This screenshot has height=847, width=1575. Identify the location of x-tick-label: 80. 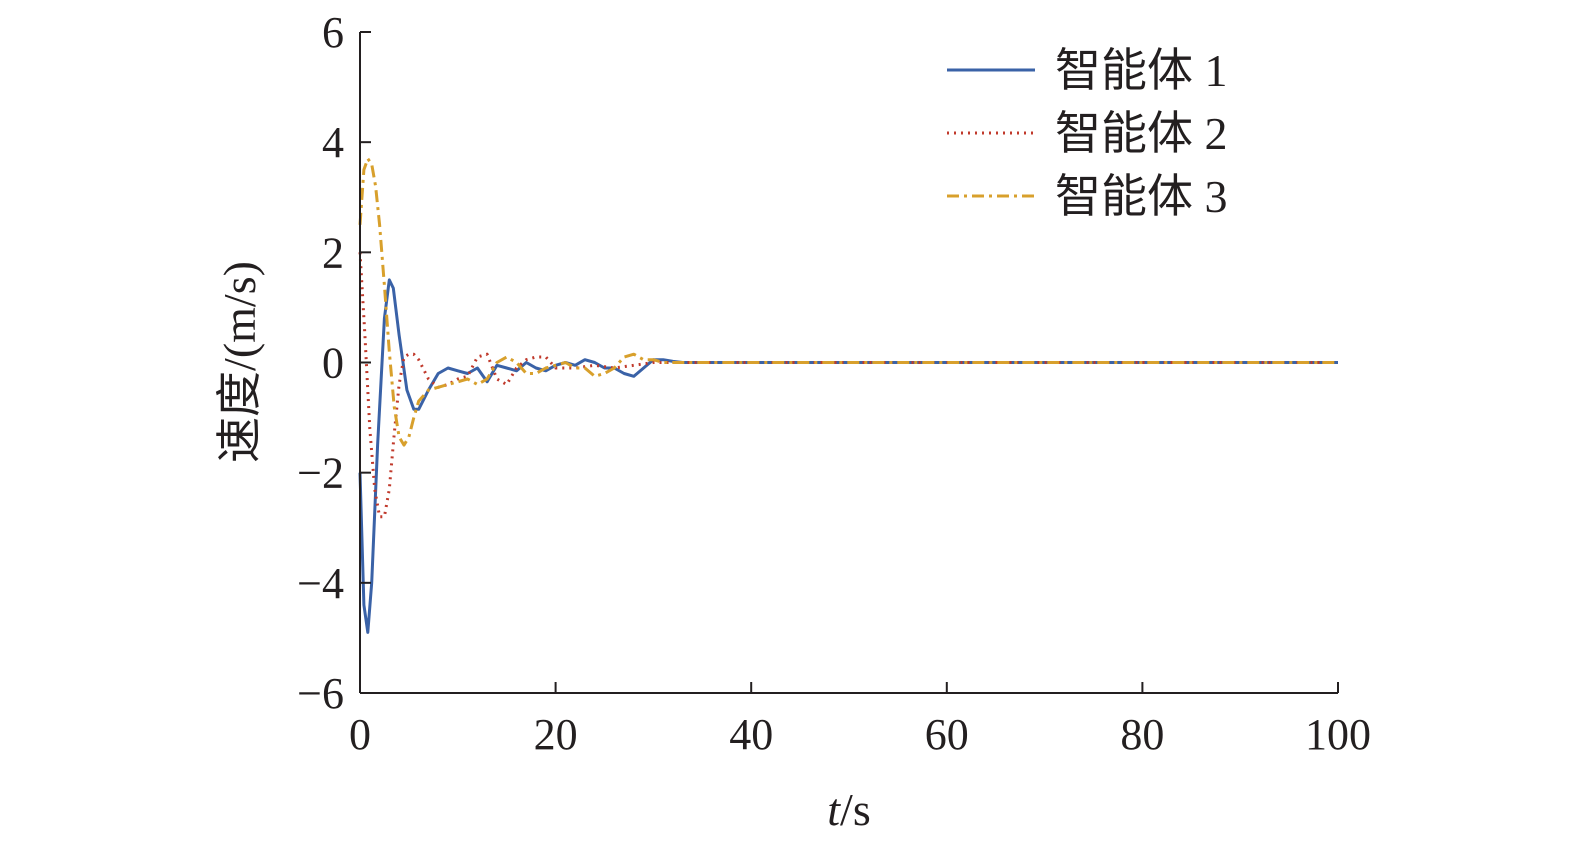
(1142, 734).